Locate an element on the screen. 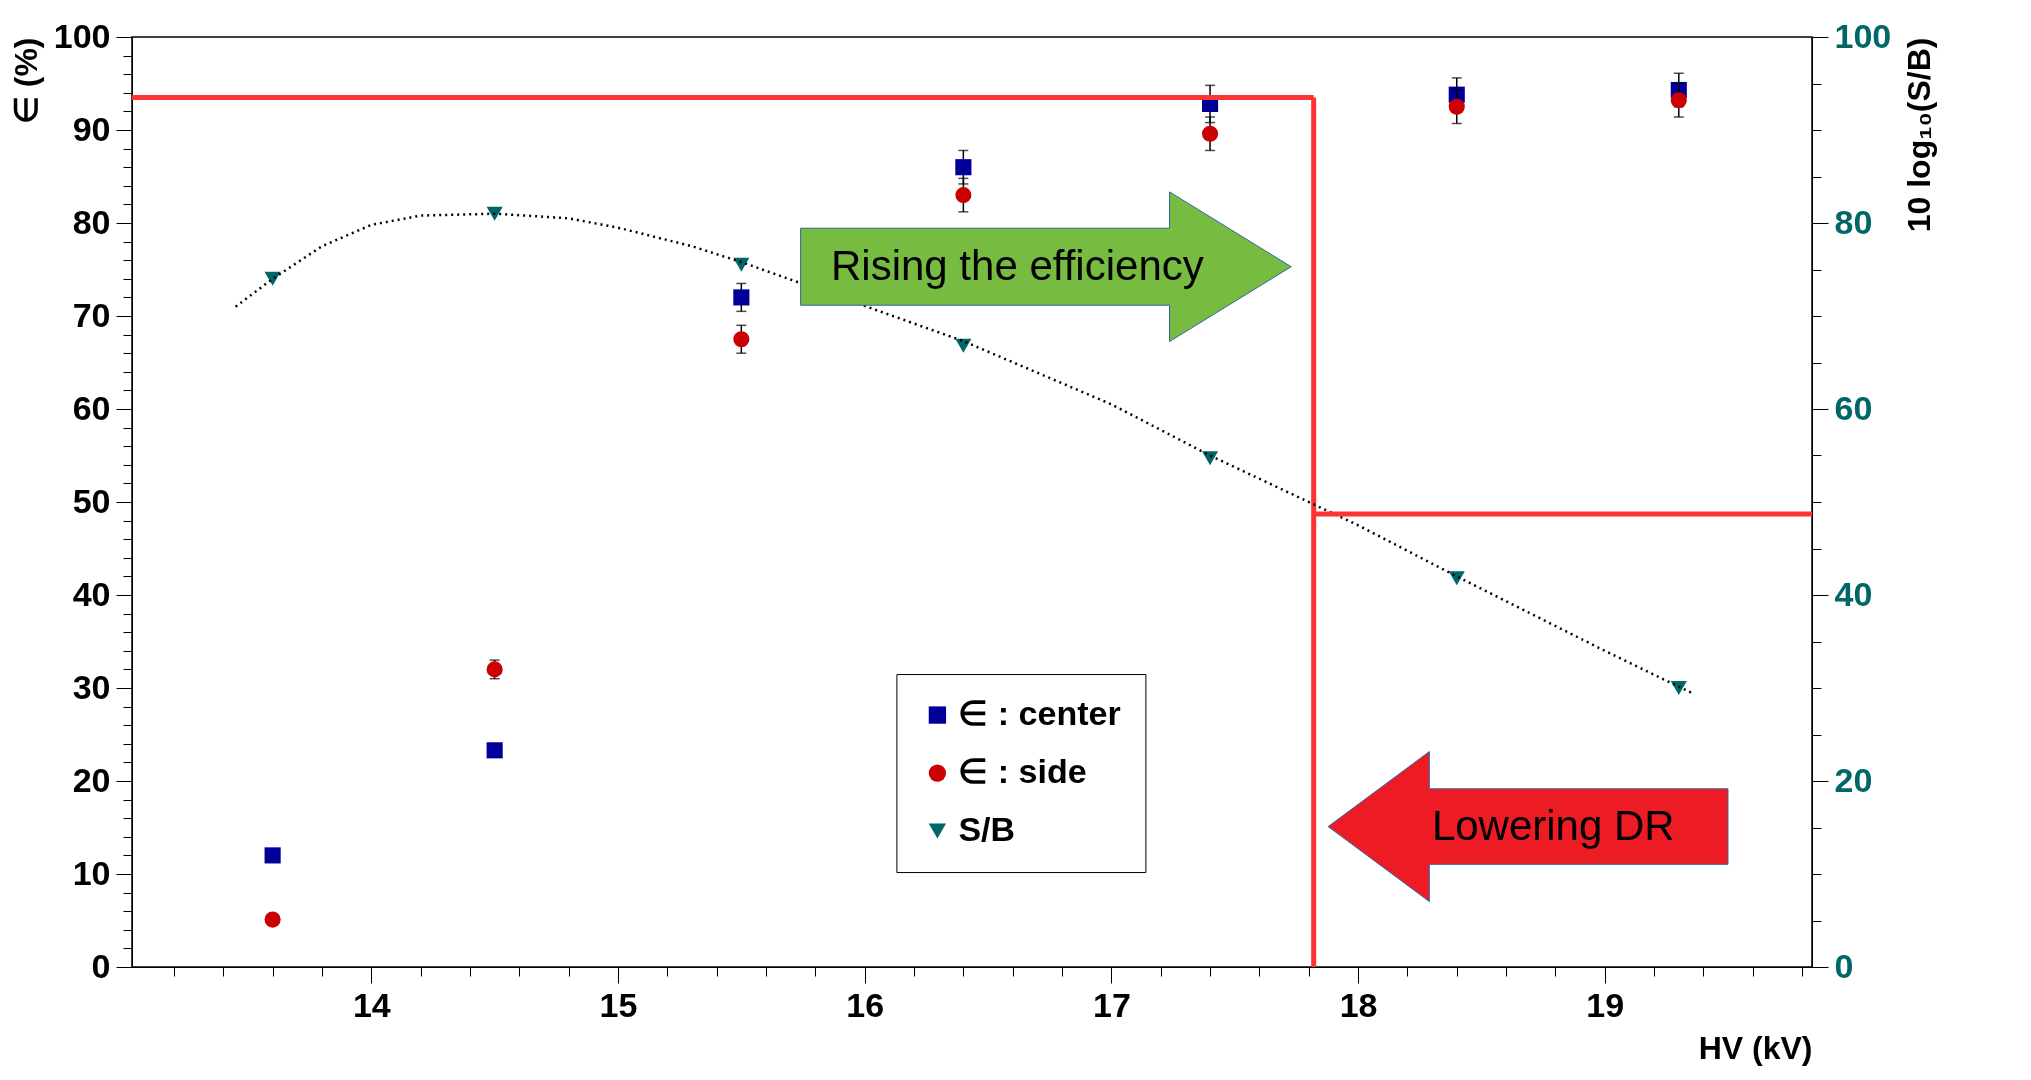 The height and width of the screenshot is (1080, 2031). y-tick-label: 70 is located at coordinates (91, 314).